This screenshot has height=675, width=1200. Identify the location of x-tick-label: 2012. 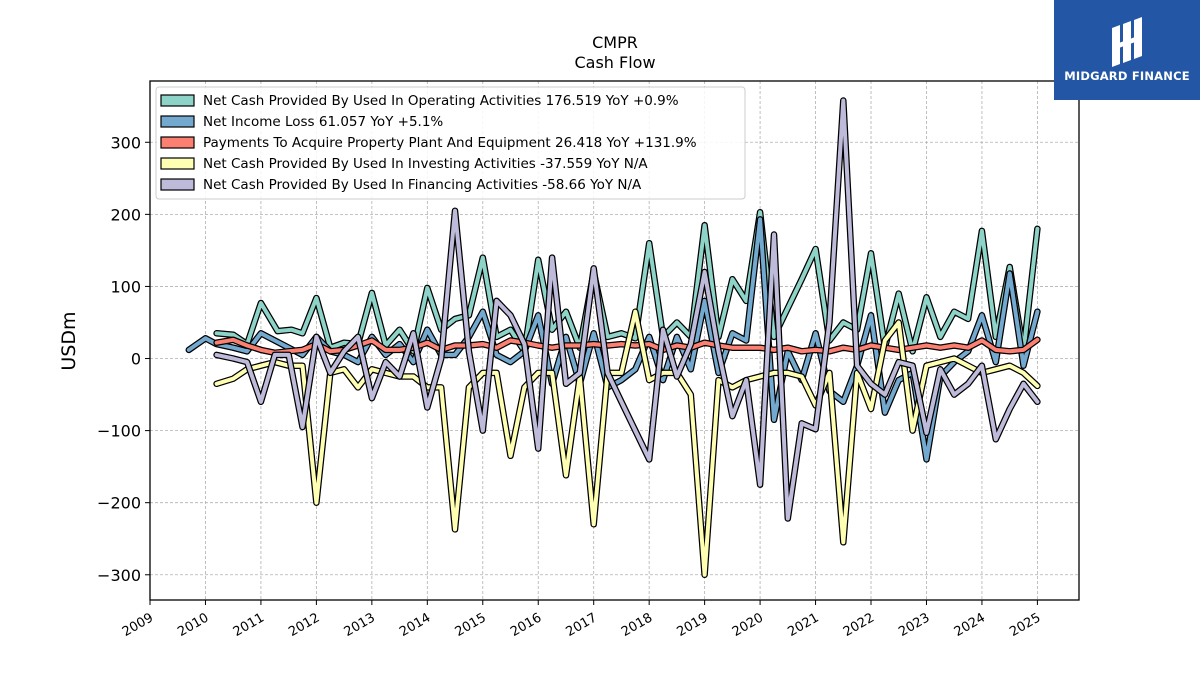
(304, 625).